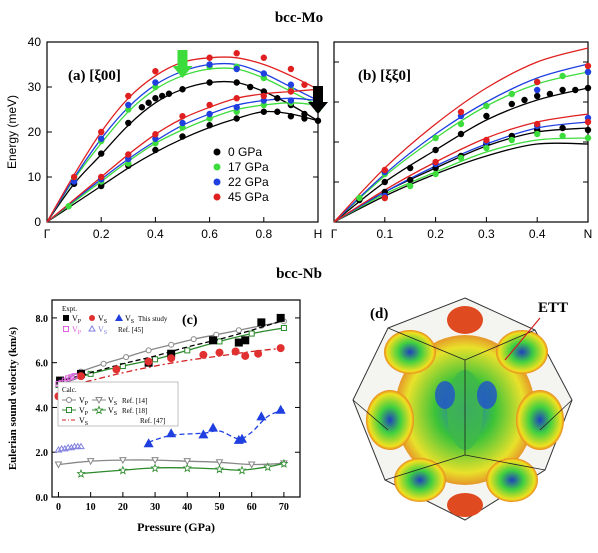 The width and height of the screenshot is (598, 553). Describe the element at coordinates (42, 364) in the screenshot. I see `y-tick-label: 6.0` at that location.